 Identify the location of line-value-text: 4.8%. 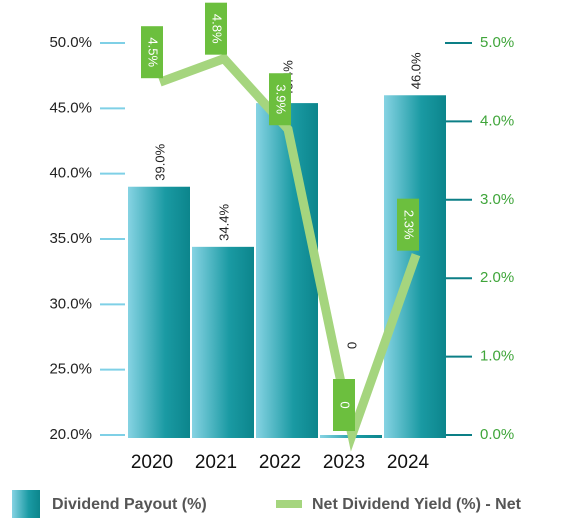
(217, 29).